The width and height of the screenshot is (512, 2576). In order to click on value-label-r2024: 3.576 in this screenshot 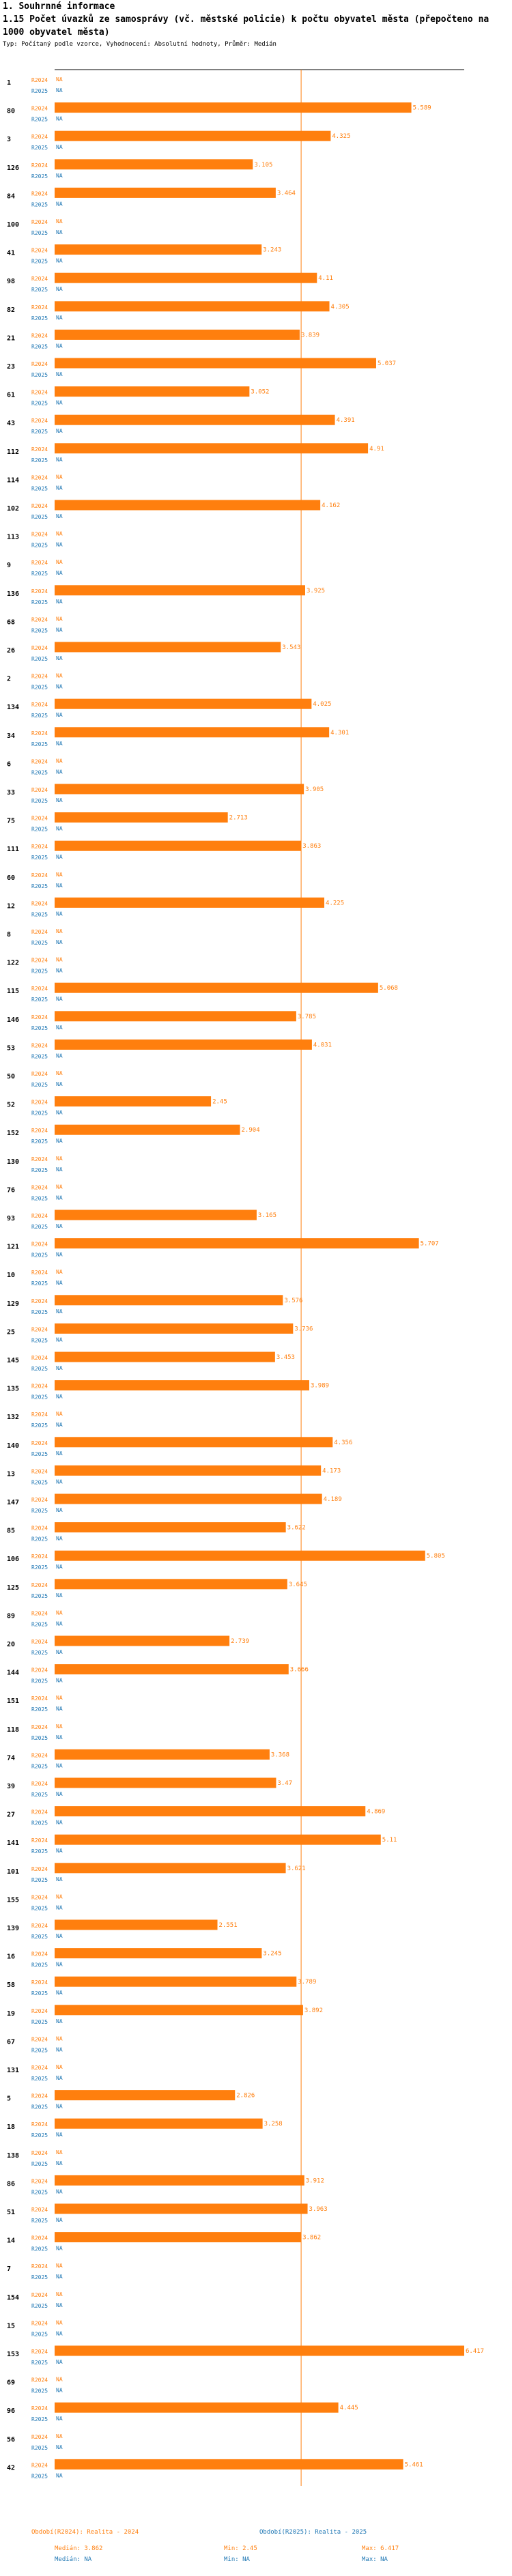, I will do `click(293, 1301)`.